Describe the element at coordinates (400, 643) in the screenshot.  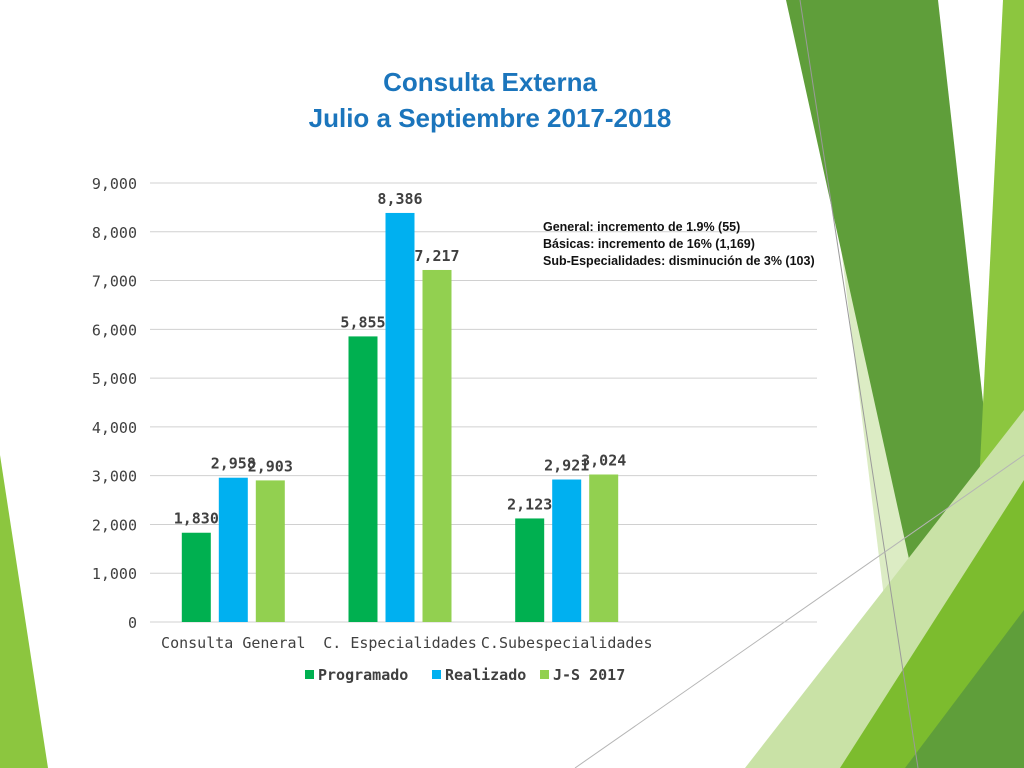
I see `x-tick-label: C. Especialidades` at that location.